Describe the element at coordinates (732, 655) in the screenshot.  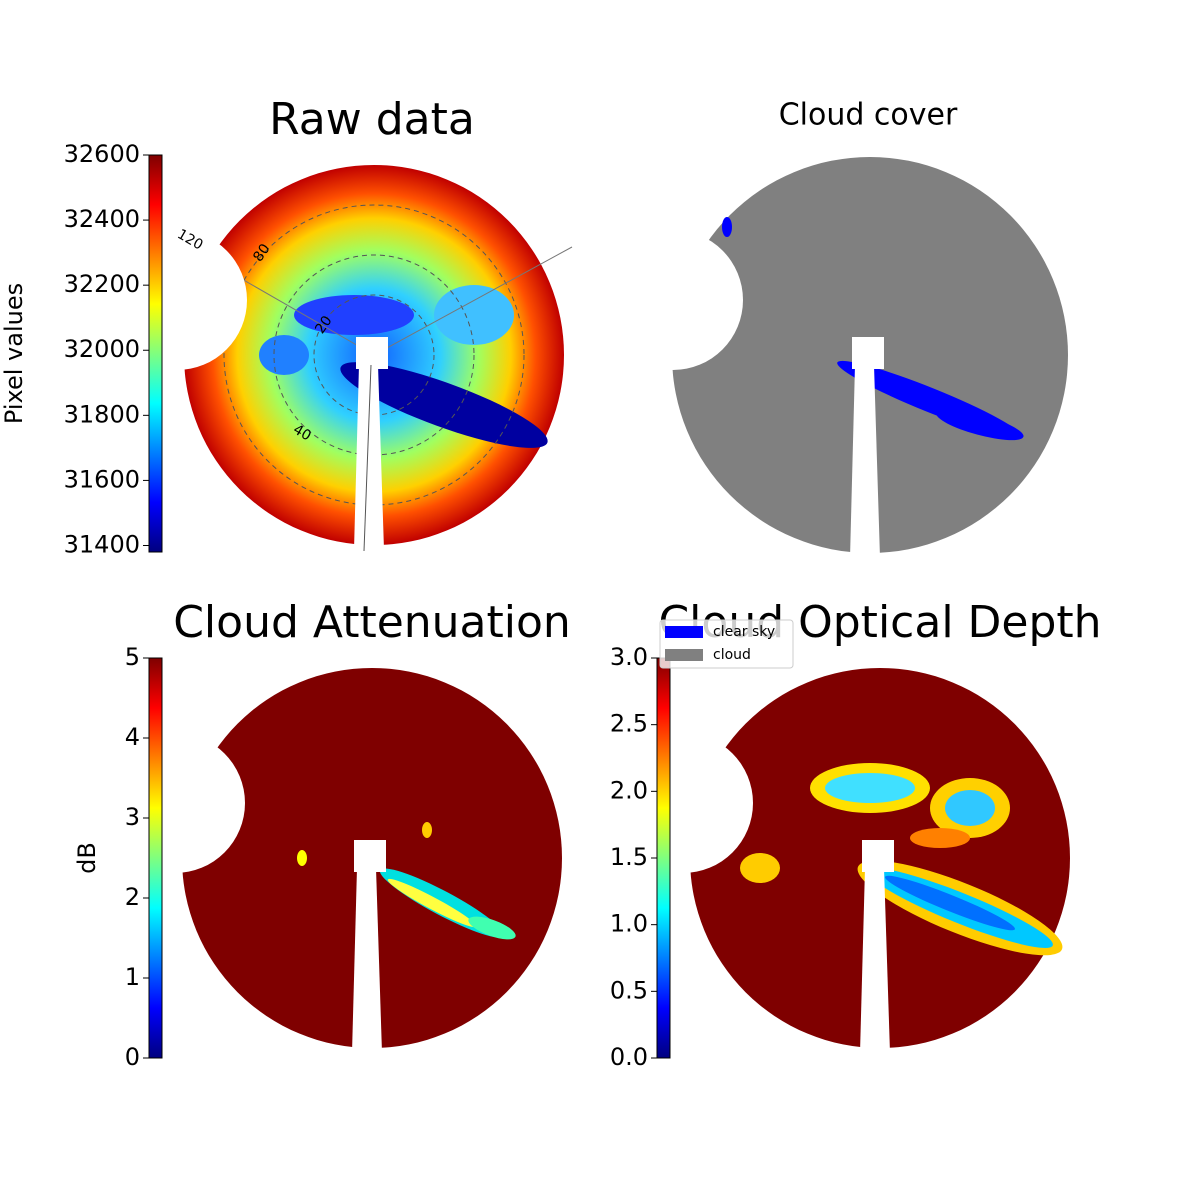
I see `legend-label: cloud` at that location.